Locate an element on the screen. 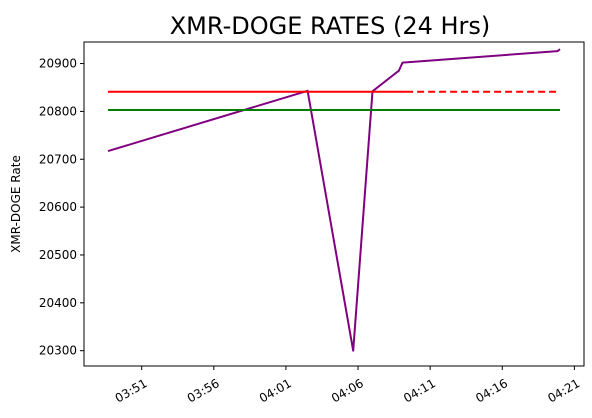 The width and height of the screenshot is (592, 418). y-tick-label: 20300 is located at coordinates (58, 351).